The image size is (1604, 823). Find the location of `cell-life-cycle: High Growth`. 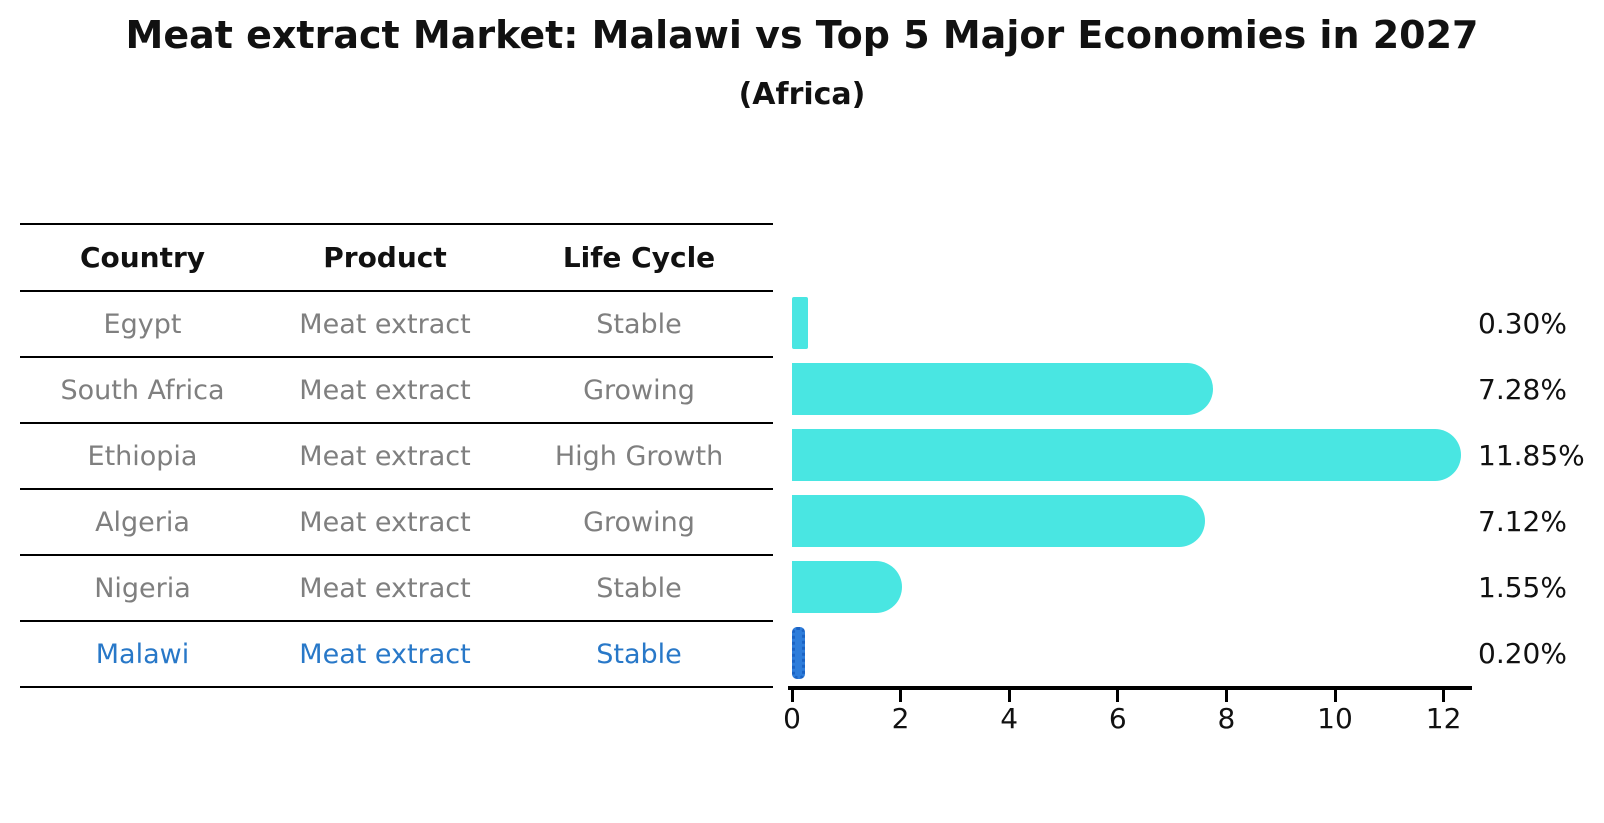

cell-life-cycle: High Growth is located at coordinates (639, 456).